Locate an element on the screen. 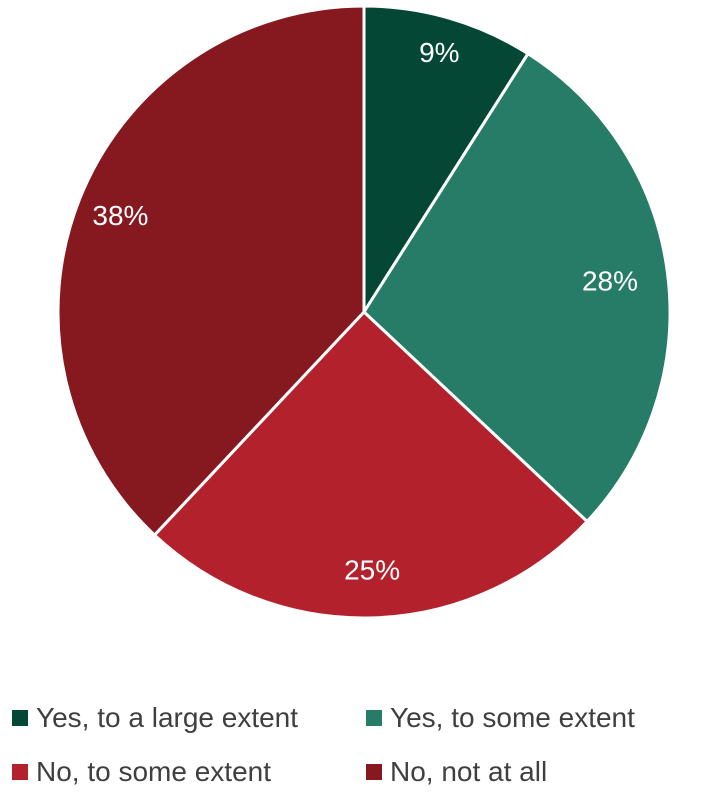 This screenshot has width=714, height=805. legend-item-no-some-extent: No, to some extent is located at coordinates (141, 772).